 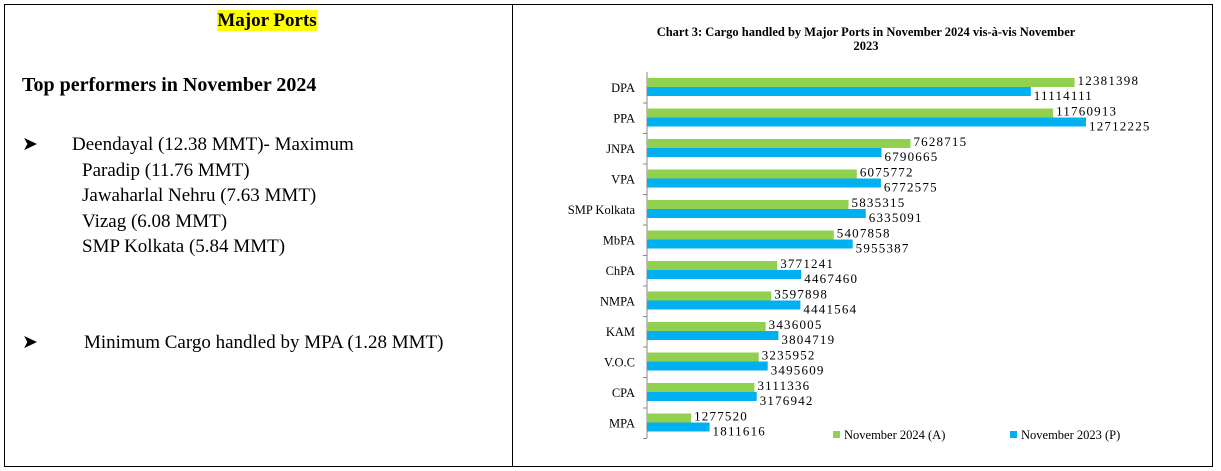 What do you see at coordinates (830, 309) in the screenshot?
I see `data-label: 4441564` at bounding box center [830, 309].